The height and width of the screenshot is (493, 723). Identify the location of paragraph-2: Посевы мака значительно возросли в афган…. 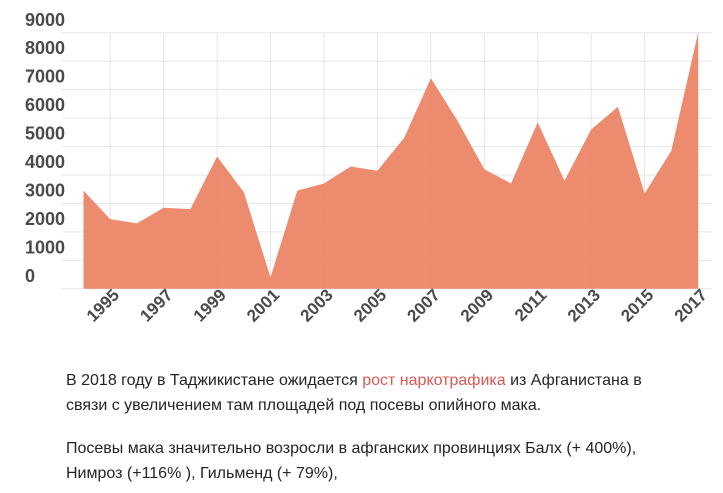
(351, 461).